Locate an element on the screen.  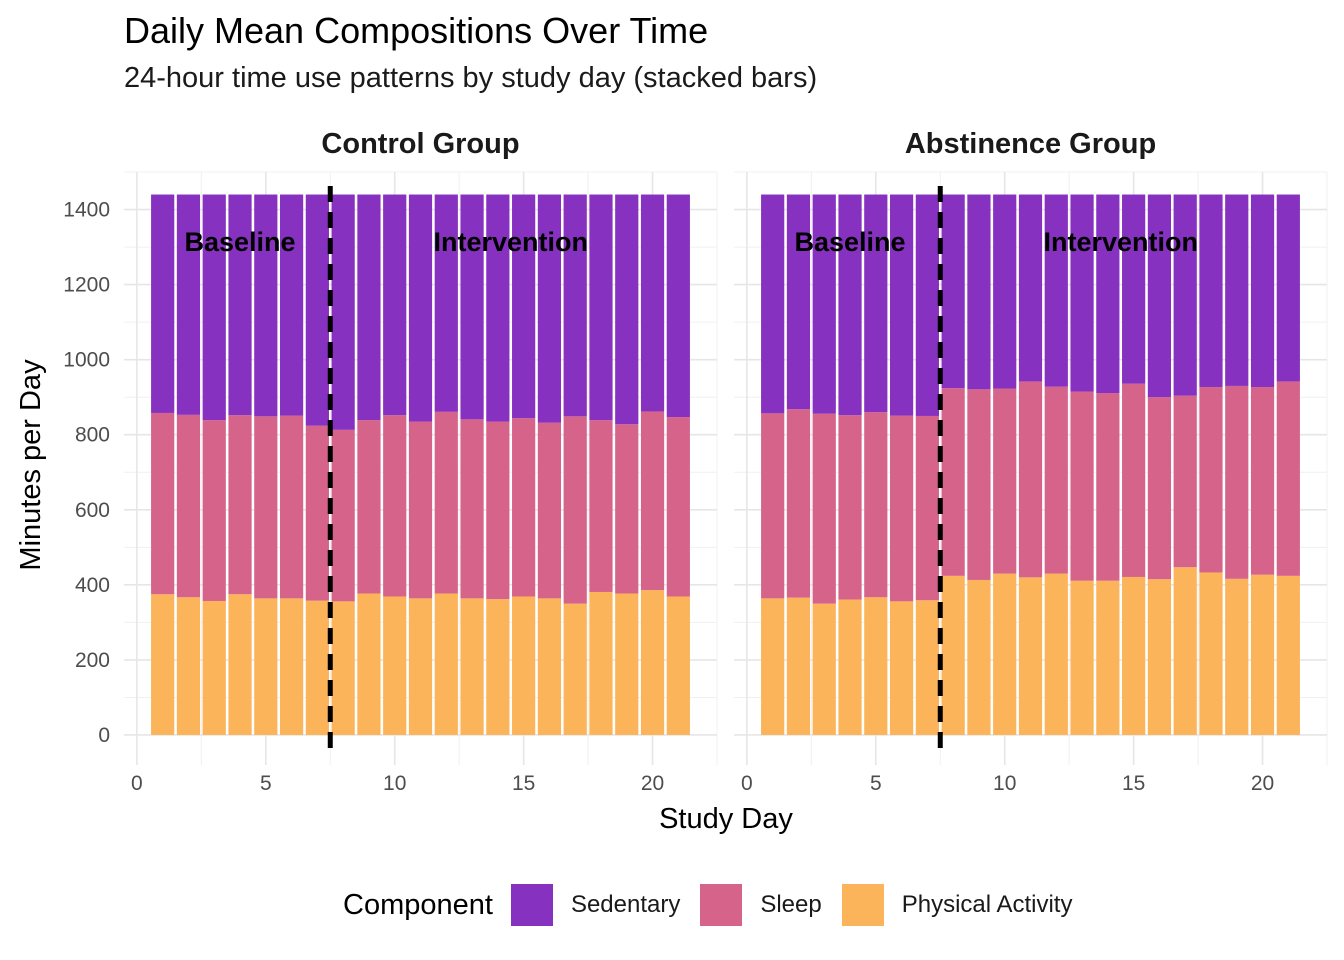
y-tick-label: 200 is located at coordinates (92, 660).